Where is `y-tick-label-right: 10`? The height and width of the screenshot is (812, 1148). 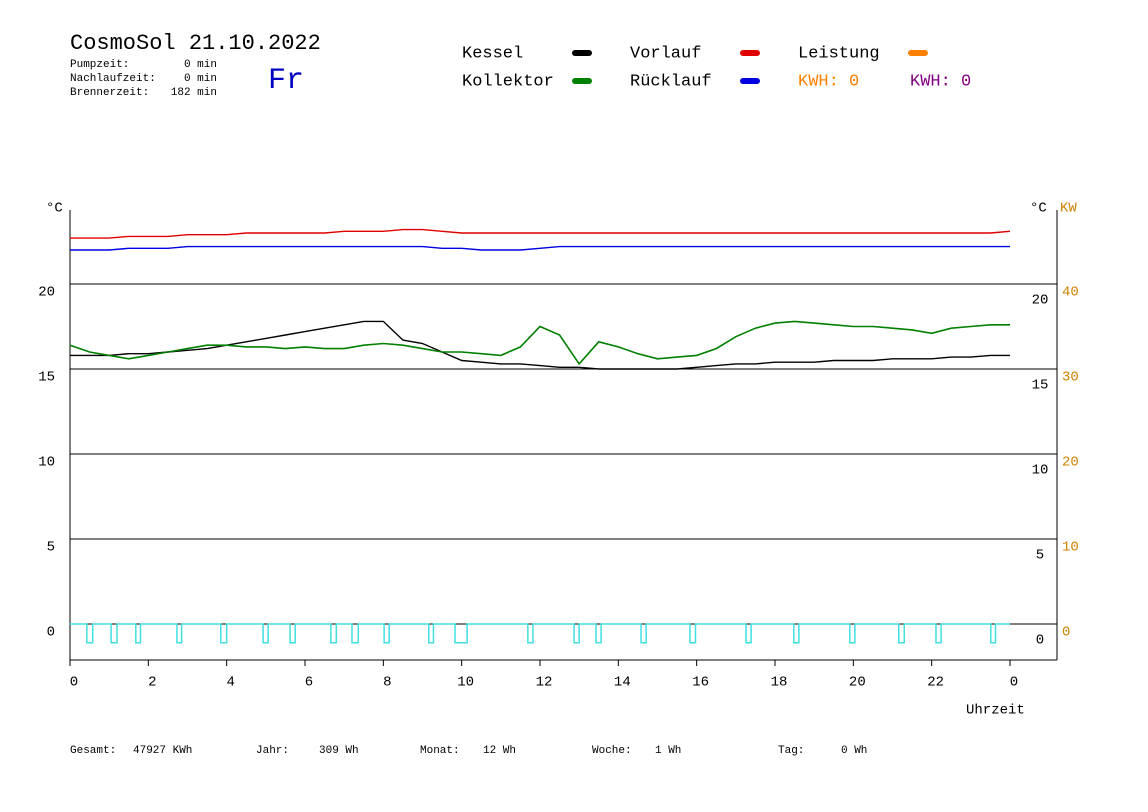 y-tick-label-right: 10 is located at coordinates (1040, 471).